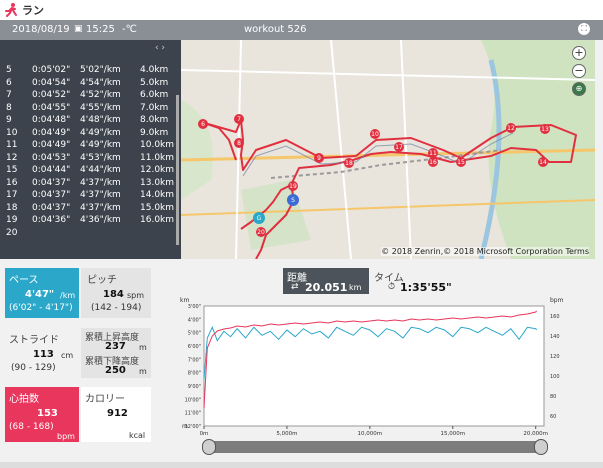  I want to click on split-row: 17 0:04'37" 4'37"/km 14.0km, so click(89, 196).